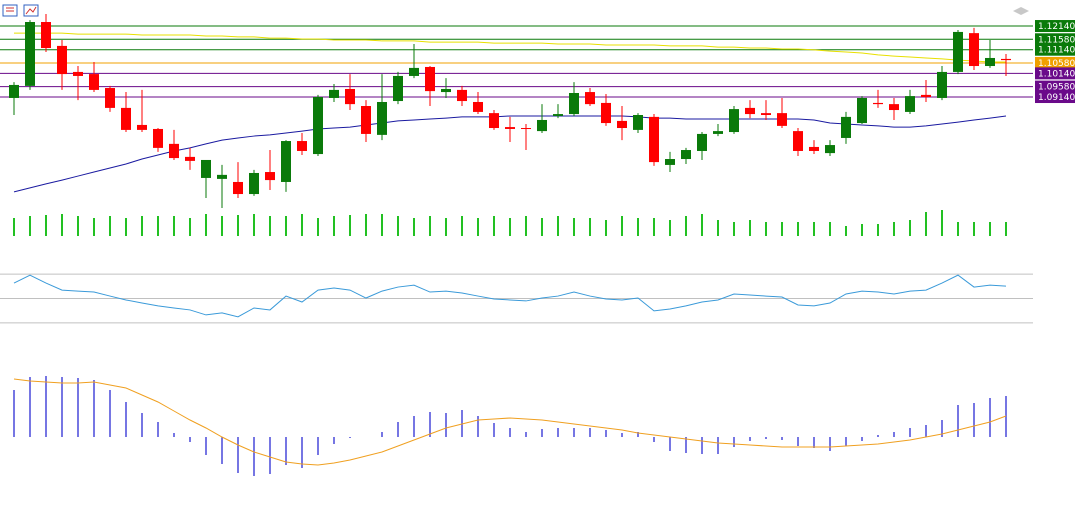  Describe the element at coordinates (31, 10) in the screenshot. I see `icon-line` at that location.